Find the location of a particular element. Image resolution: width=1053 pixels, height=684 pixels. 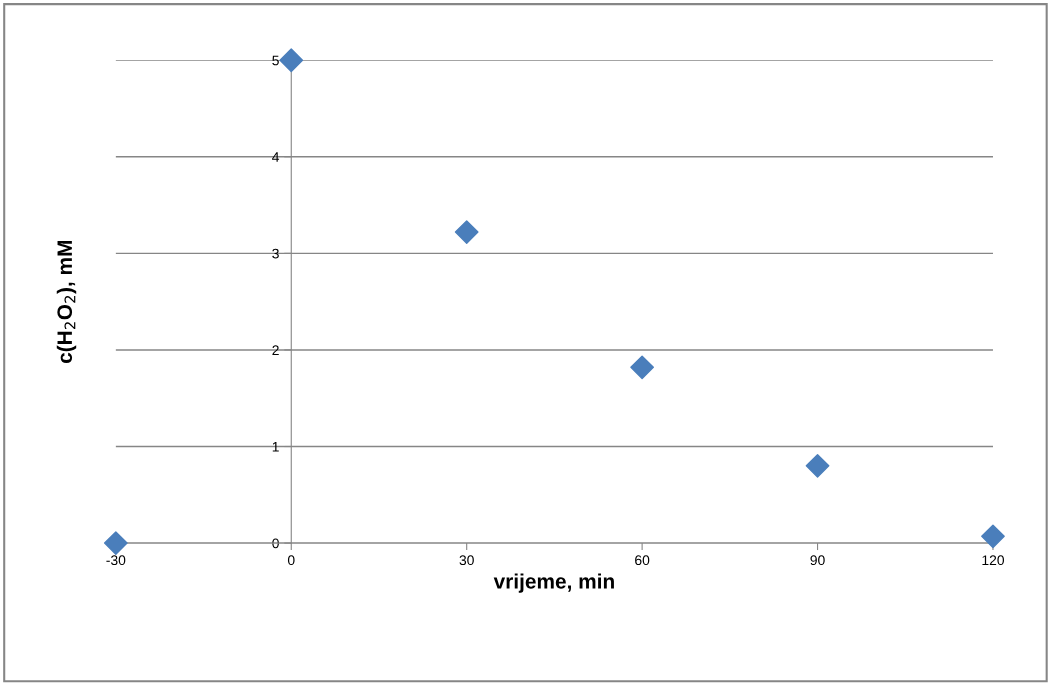

x-axis-title: vrijeme, min is located at coordinates (553, 583).